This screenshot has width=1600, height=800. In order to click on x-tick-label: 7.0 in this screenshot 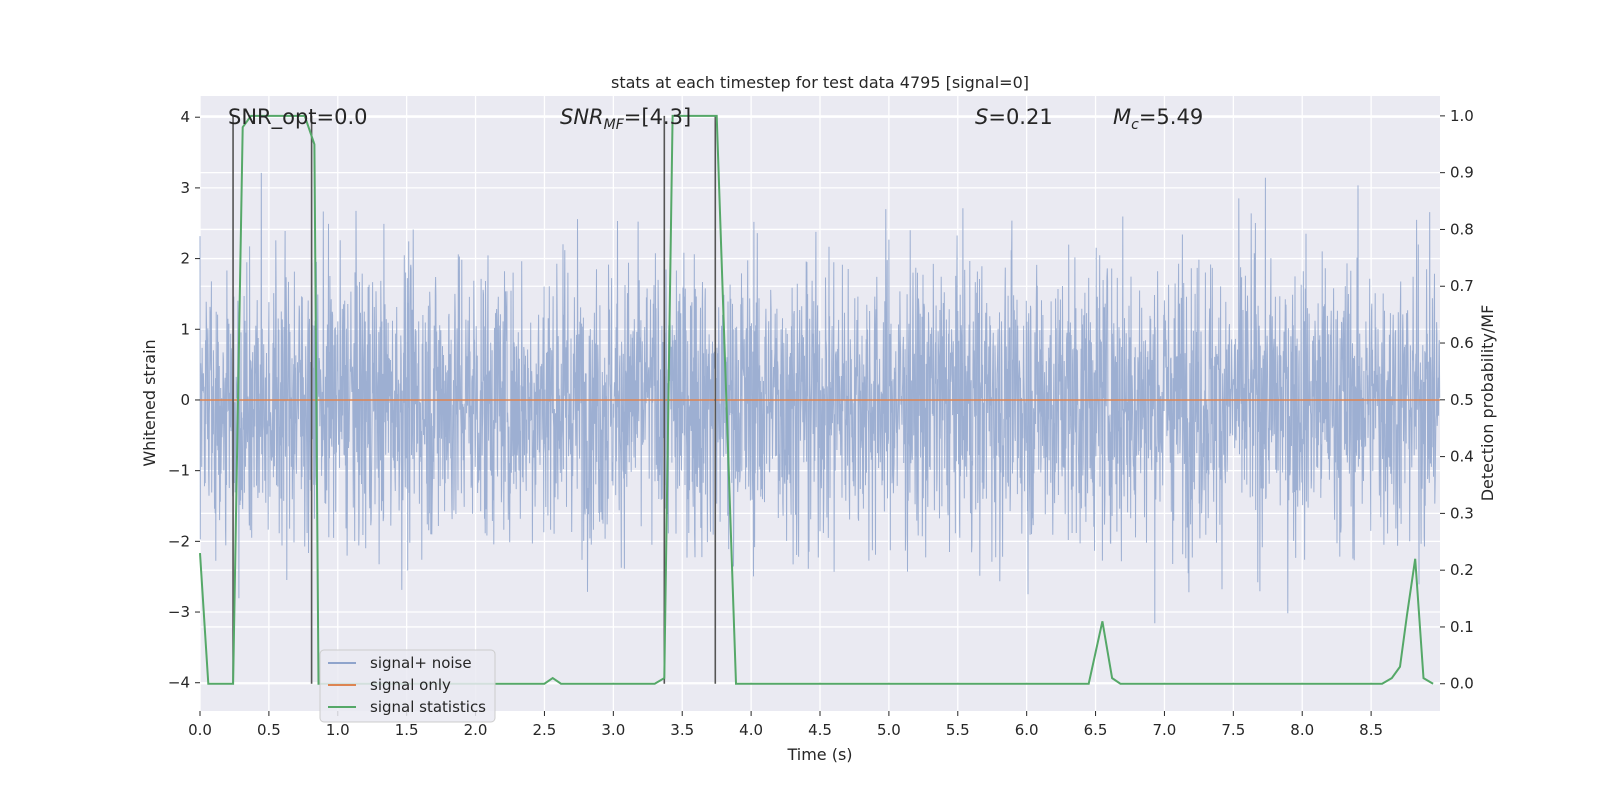, I will do `click(1165, 730)`.